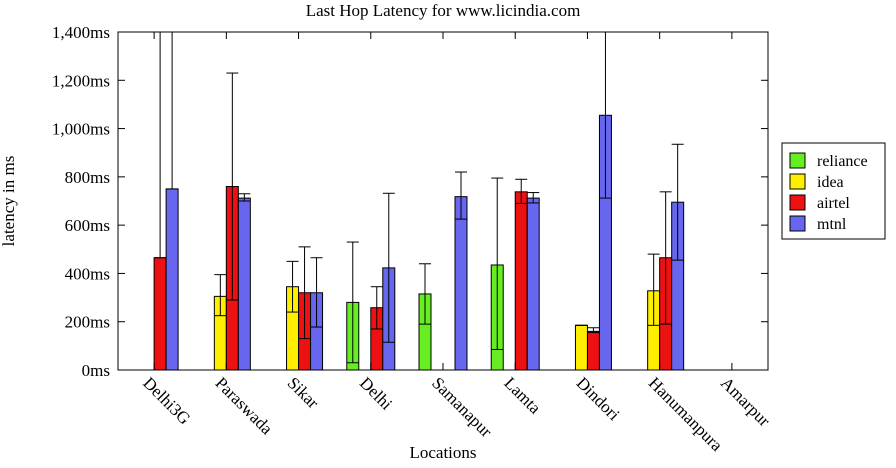 The image size is (896, 468). What do you see at coordinates (9, 201) in the screenshot?
I see `y-axis-label: latency in ms` at bounding box center [9, 201].